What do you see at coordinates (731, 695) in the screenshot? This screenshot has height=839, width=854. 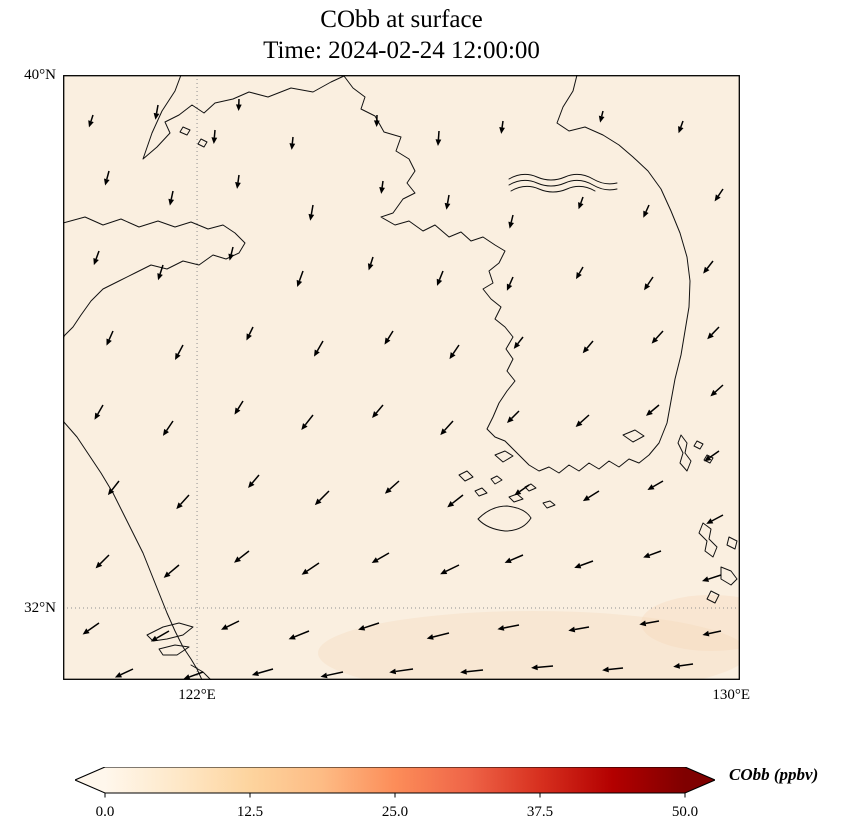 I see `x-tick-label: 130°E` at bounding box center [731, 695].